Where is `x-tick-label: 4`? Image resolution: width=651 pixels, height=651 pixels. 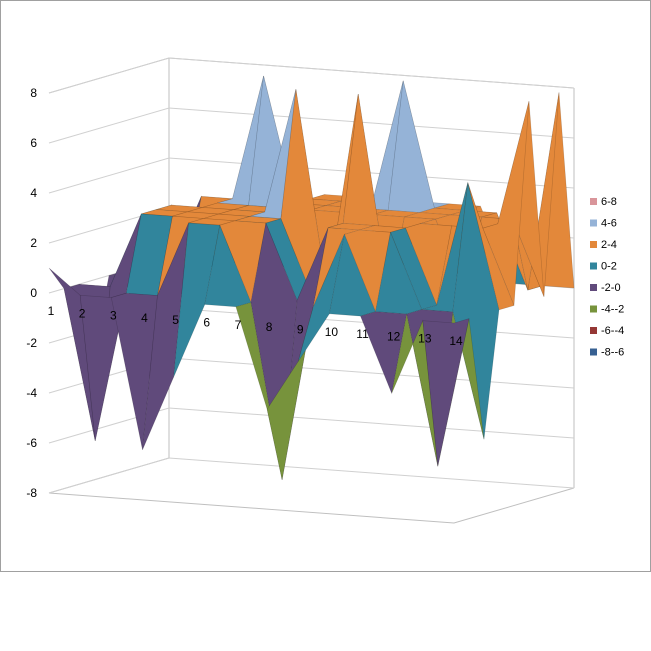
x-tick-label: 4 is located at coordinates (144, 318).